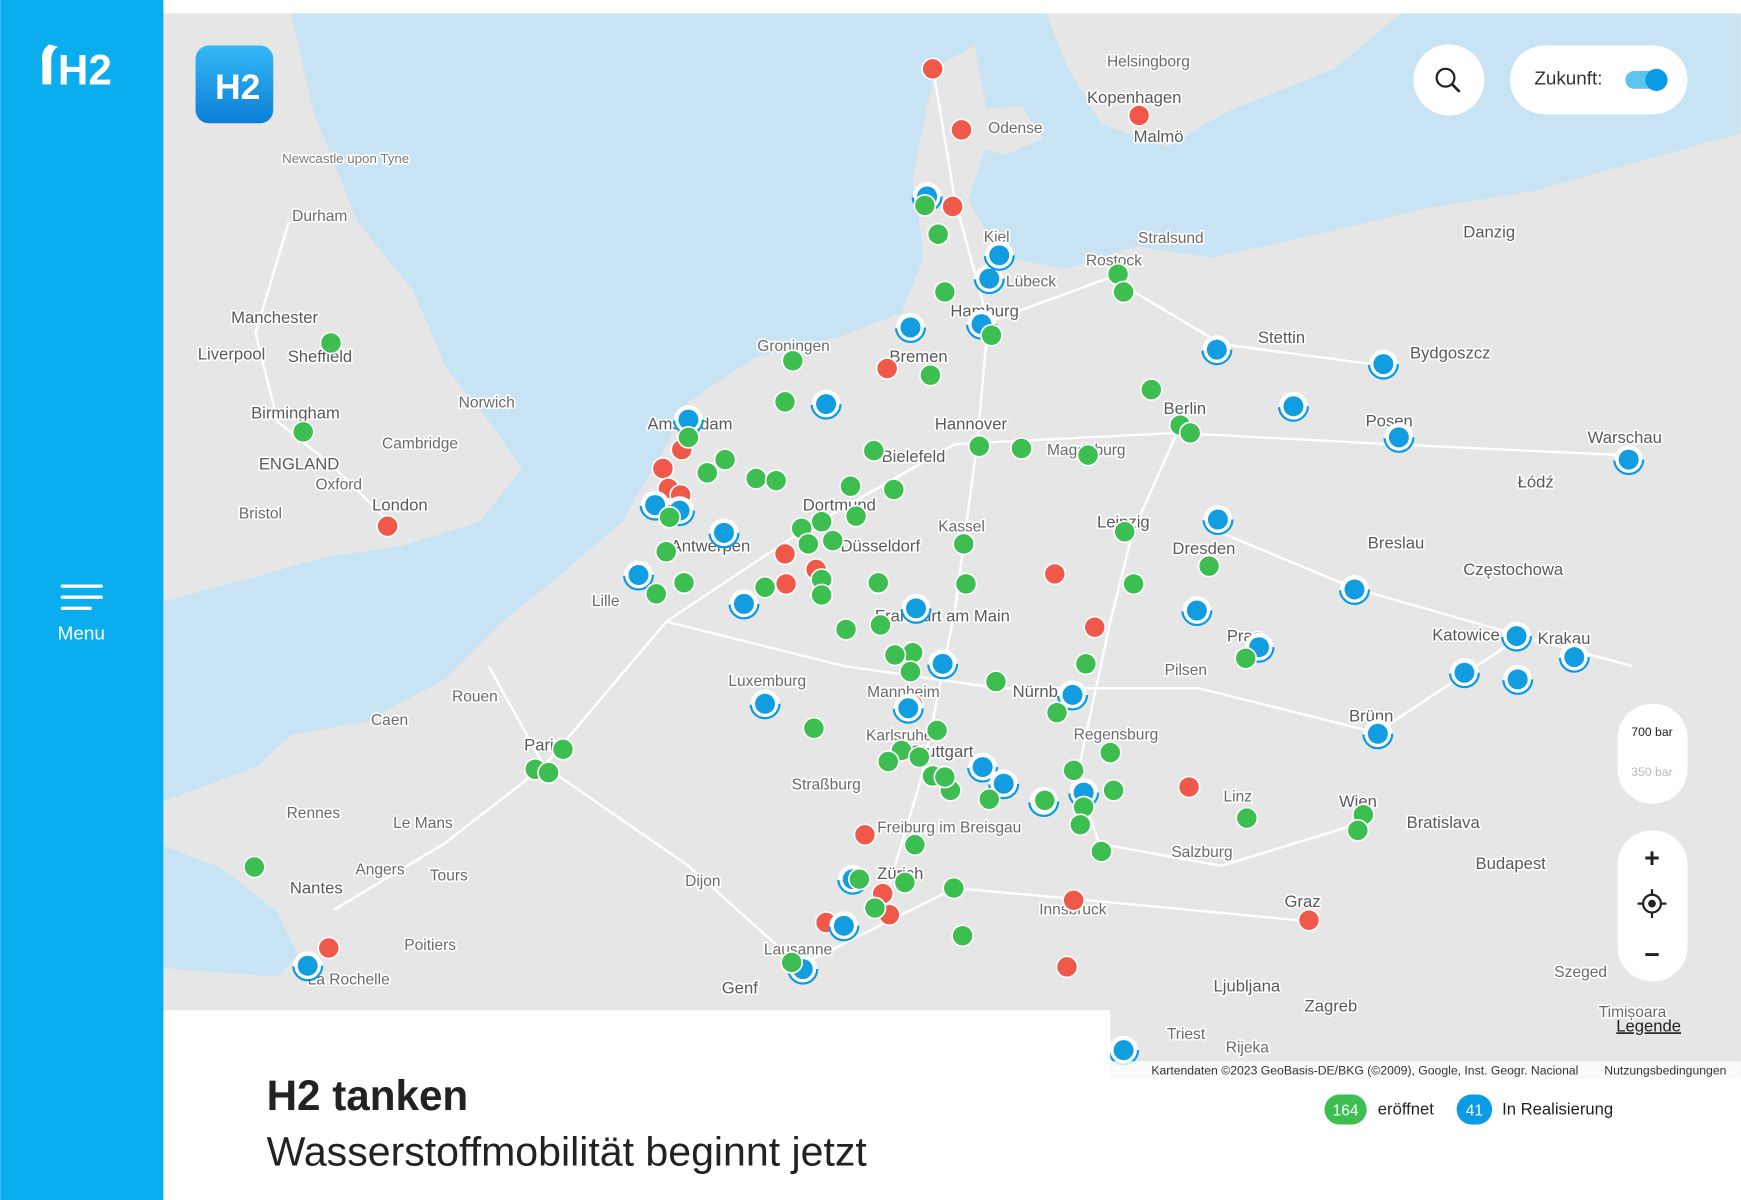  Describe the element at coordinates (1652, 858) in the screenshot. I see `zoom-in: +` at that location.